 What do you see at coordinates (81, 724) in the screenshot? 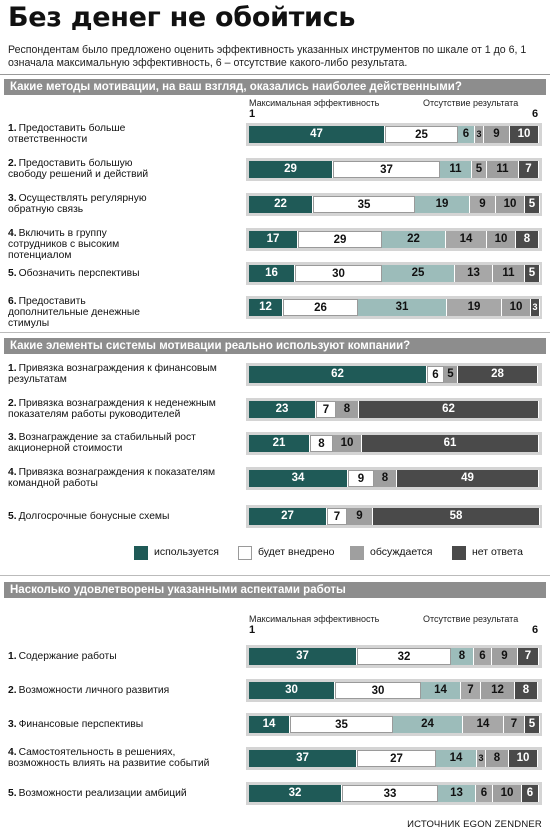
I see `row-label-text: Финансовые перспективы` at bounding box center [81, 724].